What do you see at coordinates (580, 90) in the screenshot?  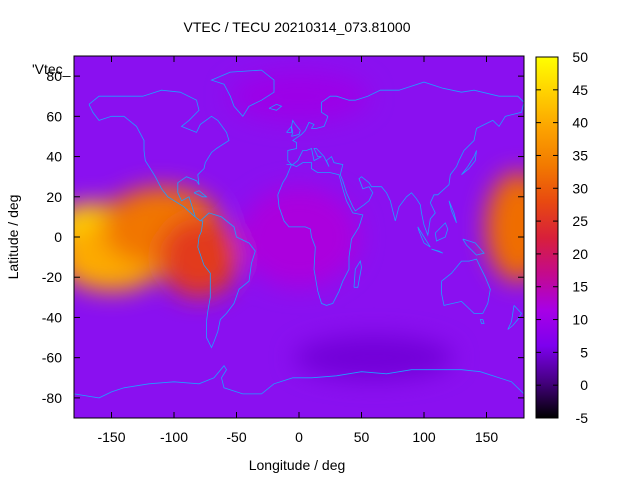 I see `colorbar-tick-label: 45` at bounding box center [580, 90].